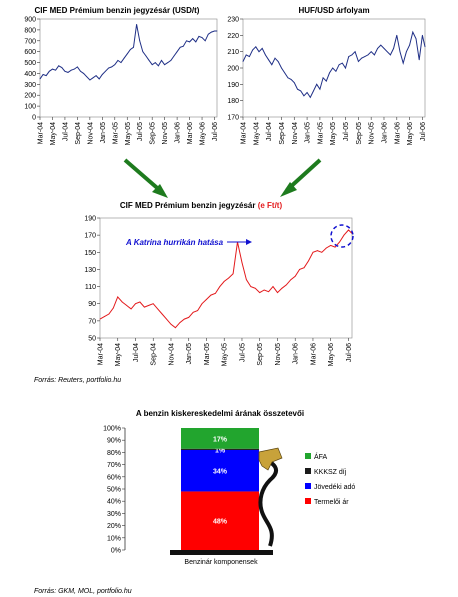 Image resolution: width=458 pixels, height=597 pixels. Describe the element at coordinates (65, 131) in the screenshot. I see `chart1-xtick-label: Jul-04` at that location.